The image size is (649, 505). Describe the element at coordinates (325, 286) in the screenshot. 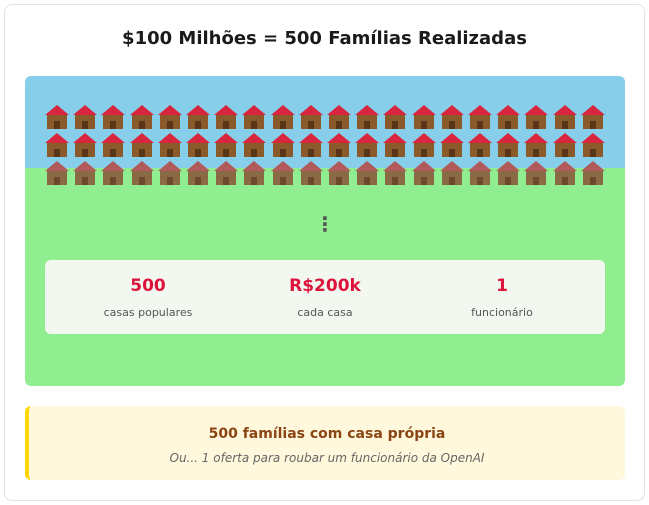

I see `stat-value: R$200k` at that location.